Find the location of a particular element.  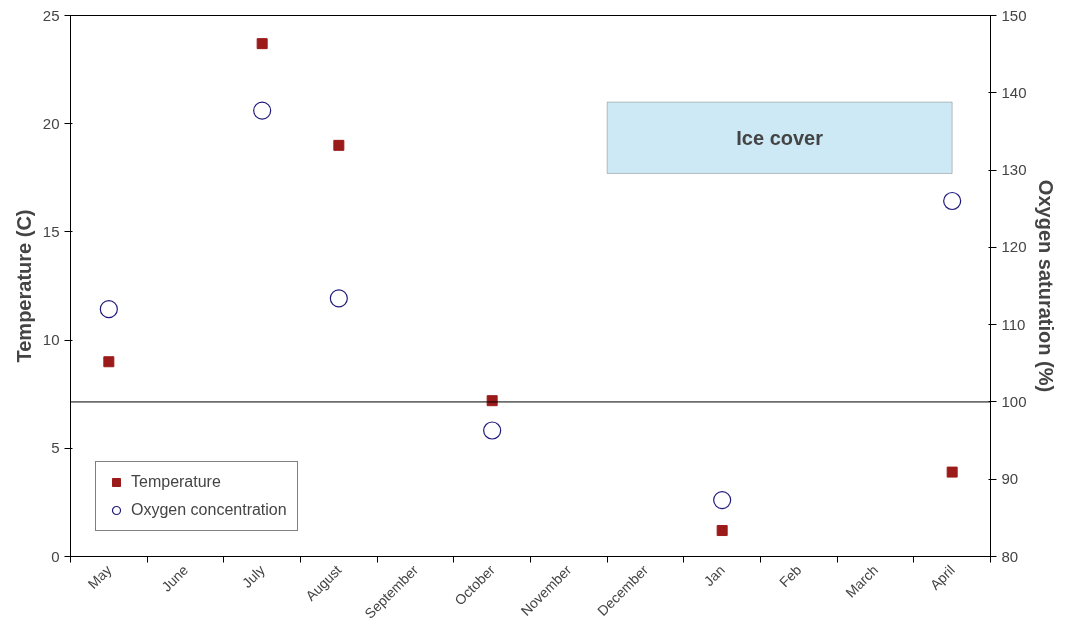

y-tick-label: 20 is located at coordinates (51, 123).